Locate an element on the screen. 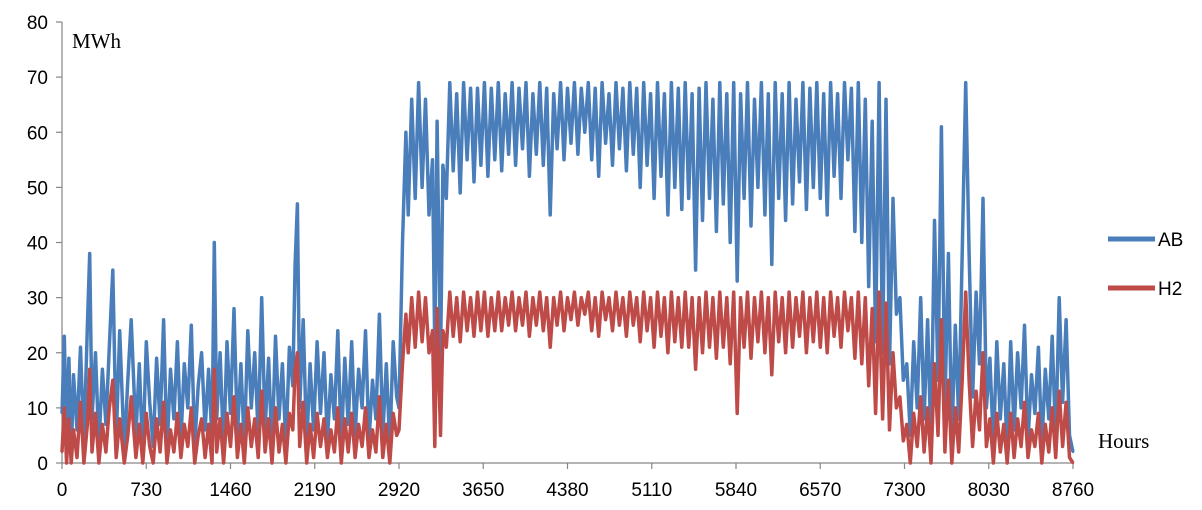 This screenshot has width=1202, height=510. y-tick-label: 10 is located at coordinates (37, 409).